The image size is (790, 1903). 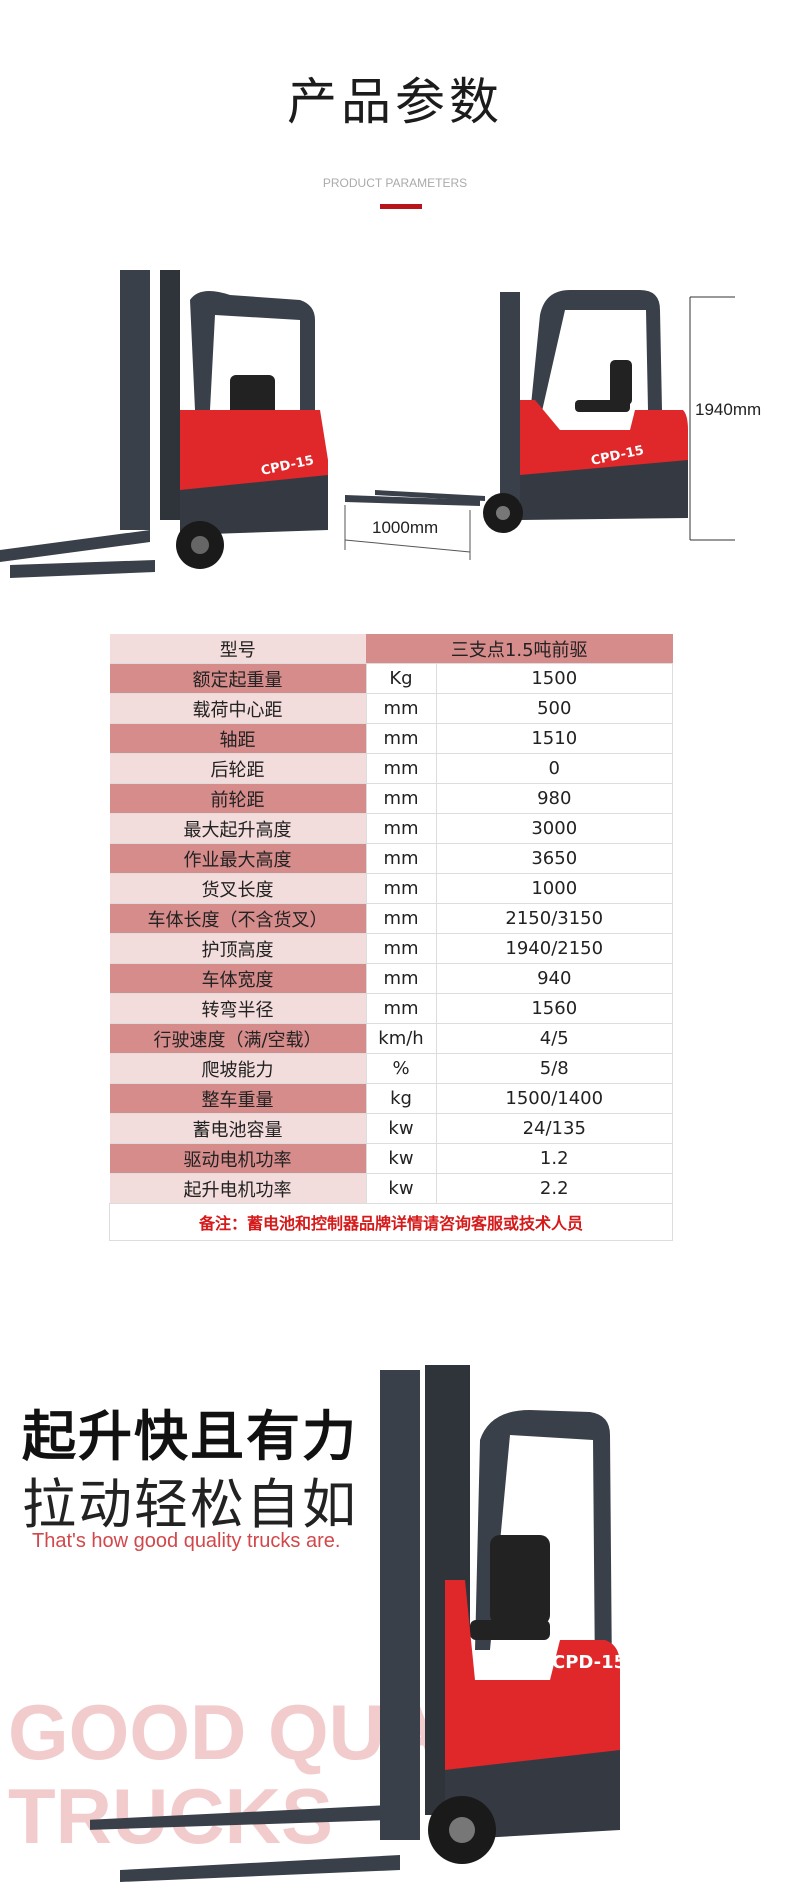 I want to click on spec-row: 前轮距 mm 980, so click(x=391, y=798).